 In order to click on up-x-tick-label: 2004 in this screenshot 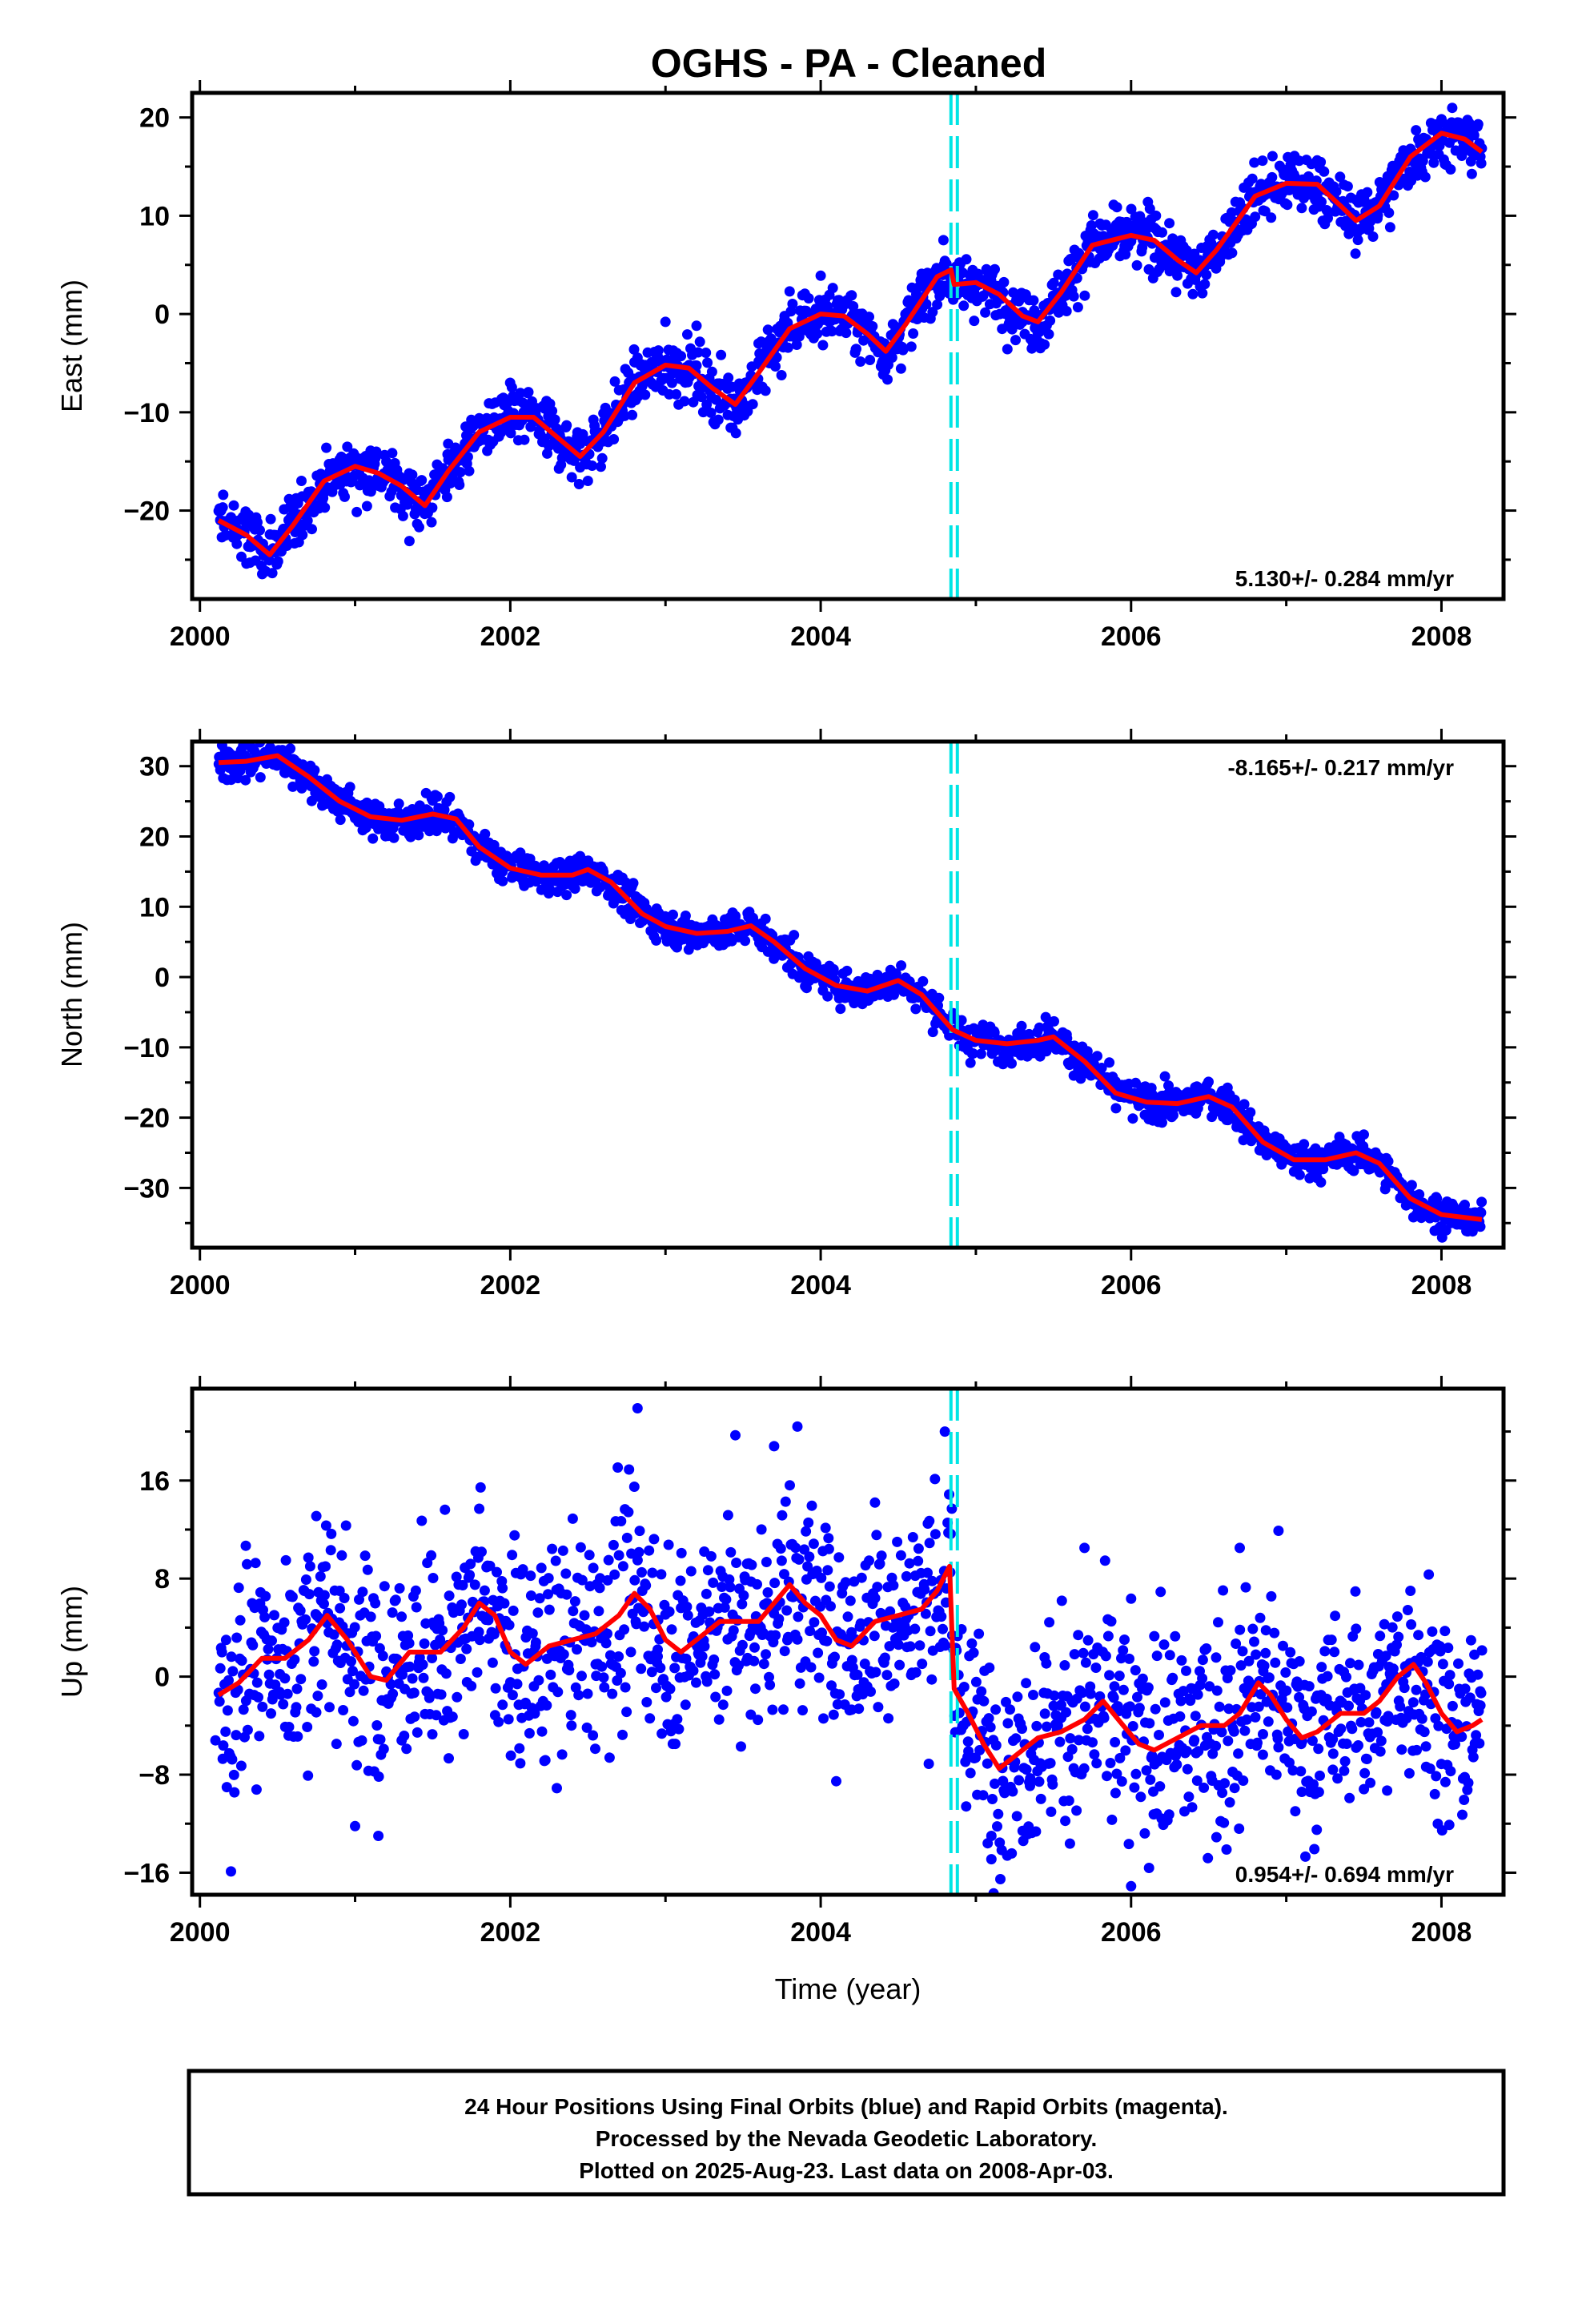, I will do `click(820, 1932)`.